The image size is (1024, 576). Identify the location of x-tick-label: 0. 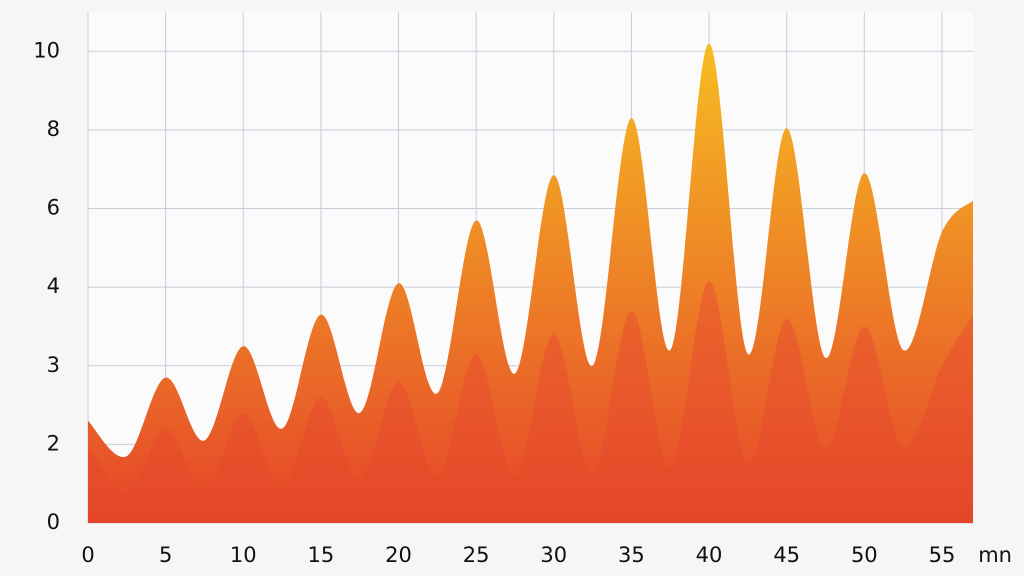
(87, 555).